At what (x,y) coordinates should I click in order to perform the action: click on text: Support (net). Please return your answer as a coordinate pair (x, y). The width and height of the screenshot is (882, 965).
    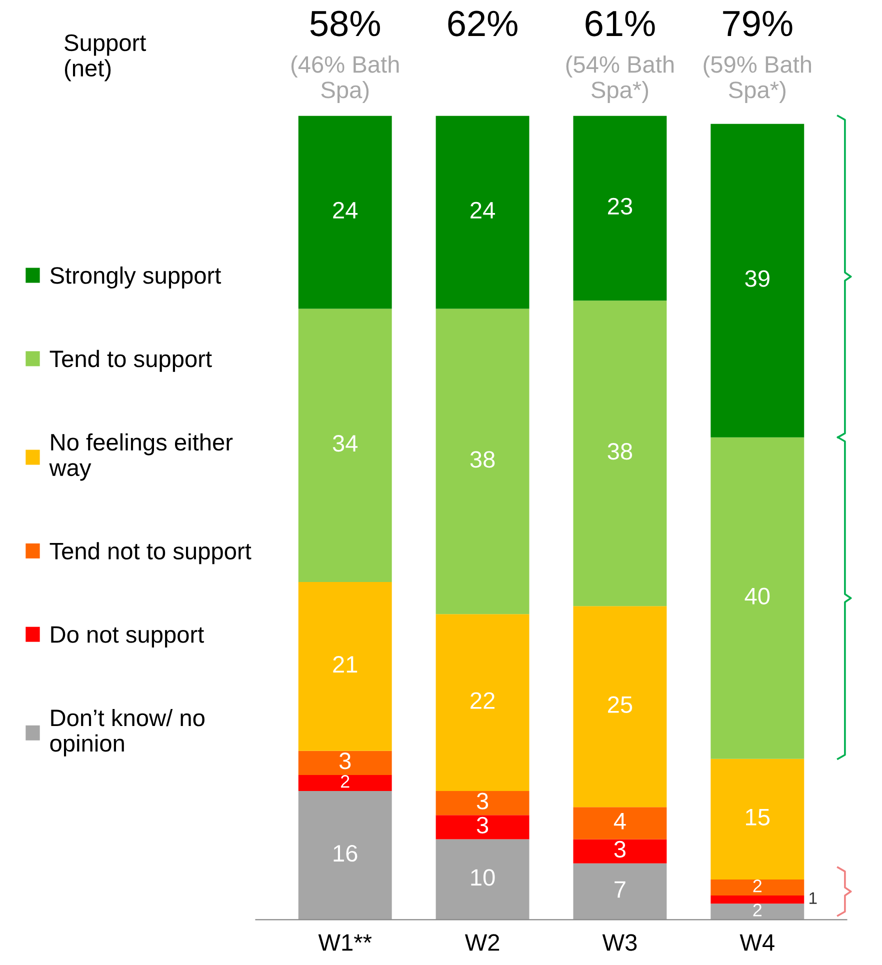
    Looking at the image, I should click on (105, 58).